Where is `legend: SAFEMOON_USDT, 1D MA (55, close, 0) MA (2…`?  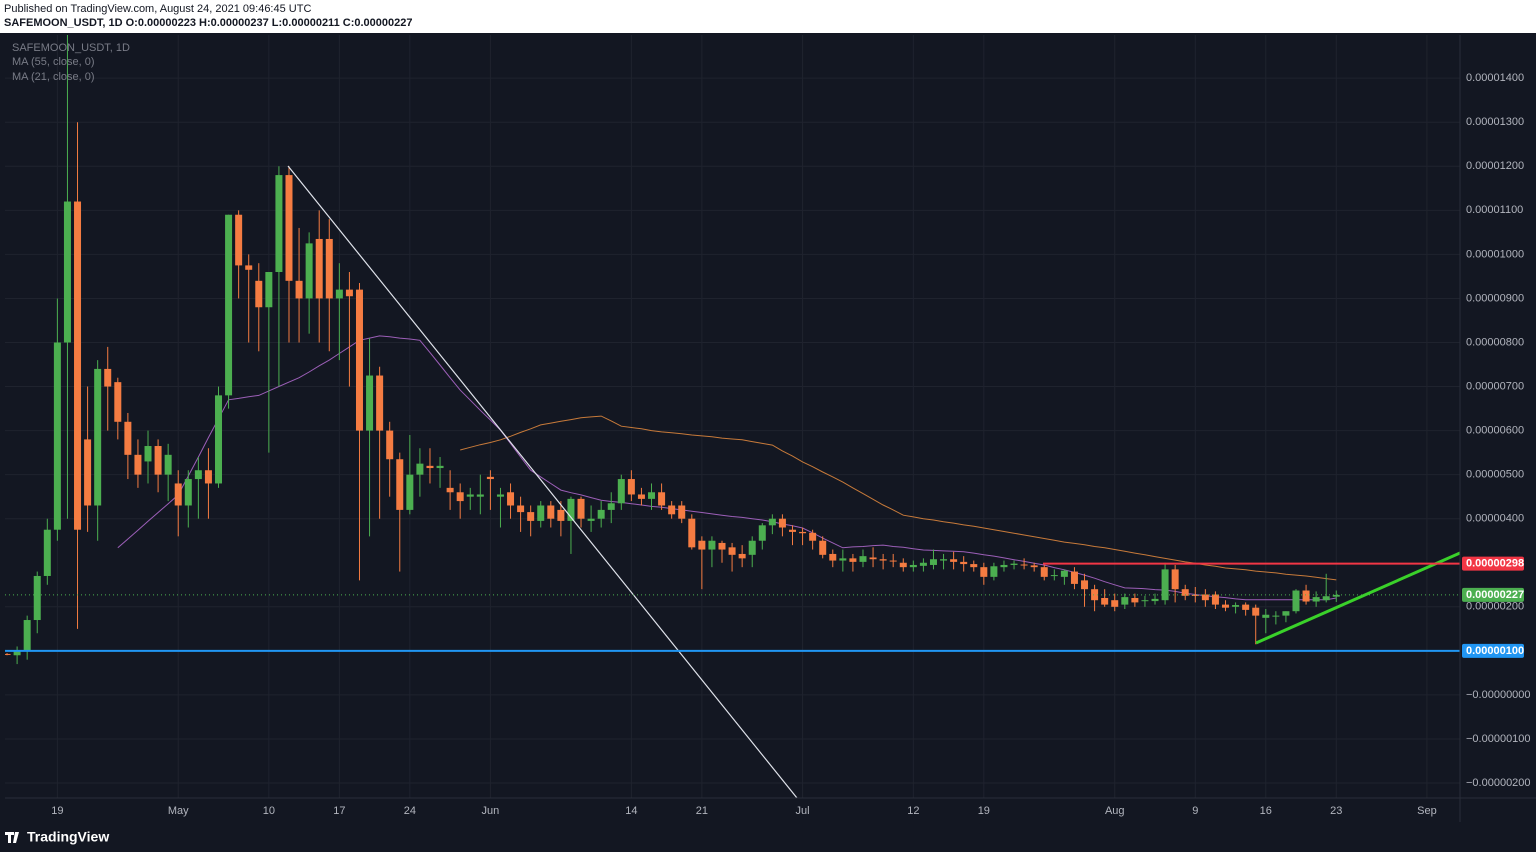
legend: SAFEMOON_USDT, 1D MA (55, close, 0) MA (2… is located at coordinates (71, 62).